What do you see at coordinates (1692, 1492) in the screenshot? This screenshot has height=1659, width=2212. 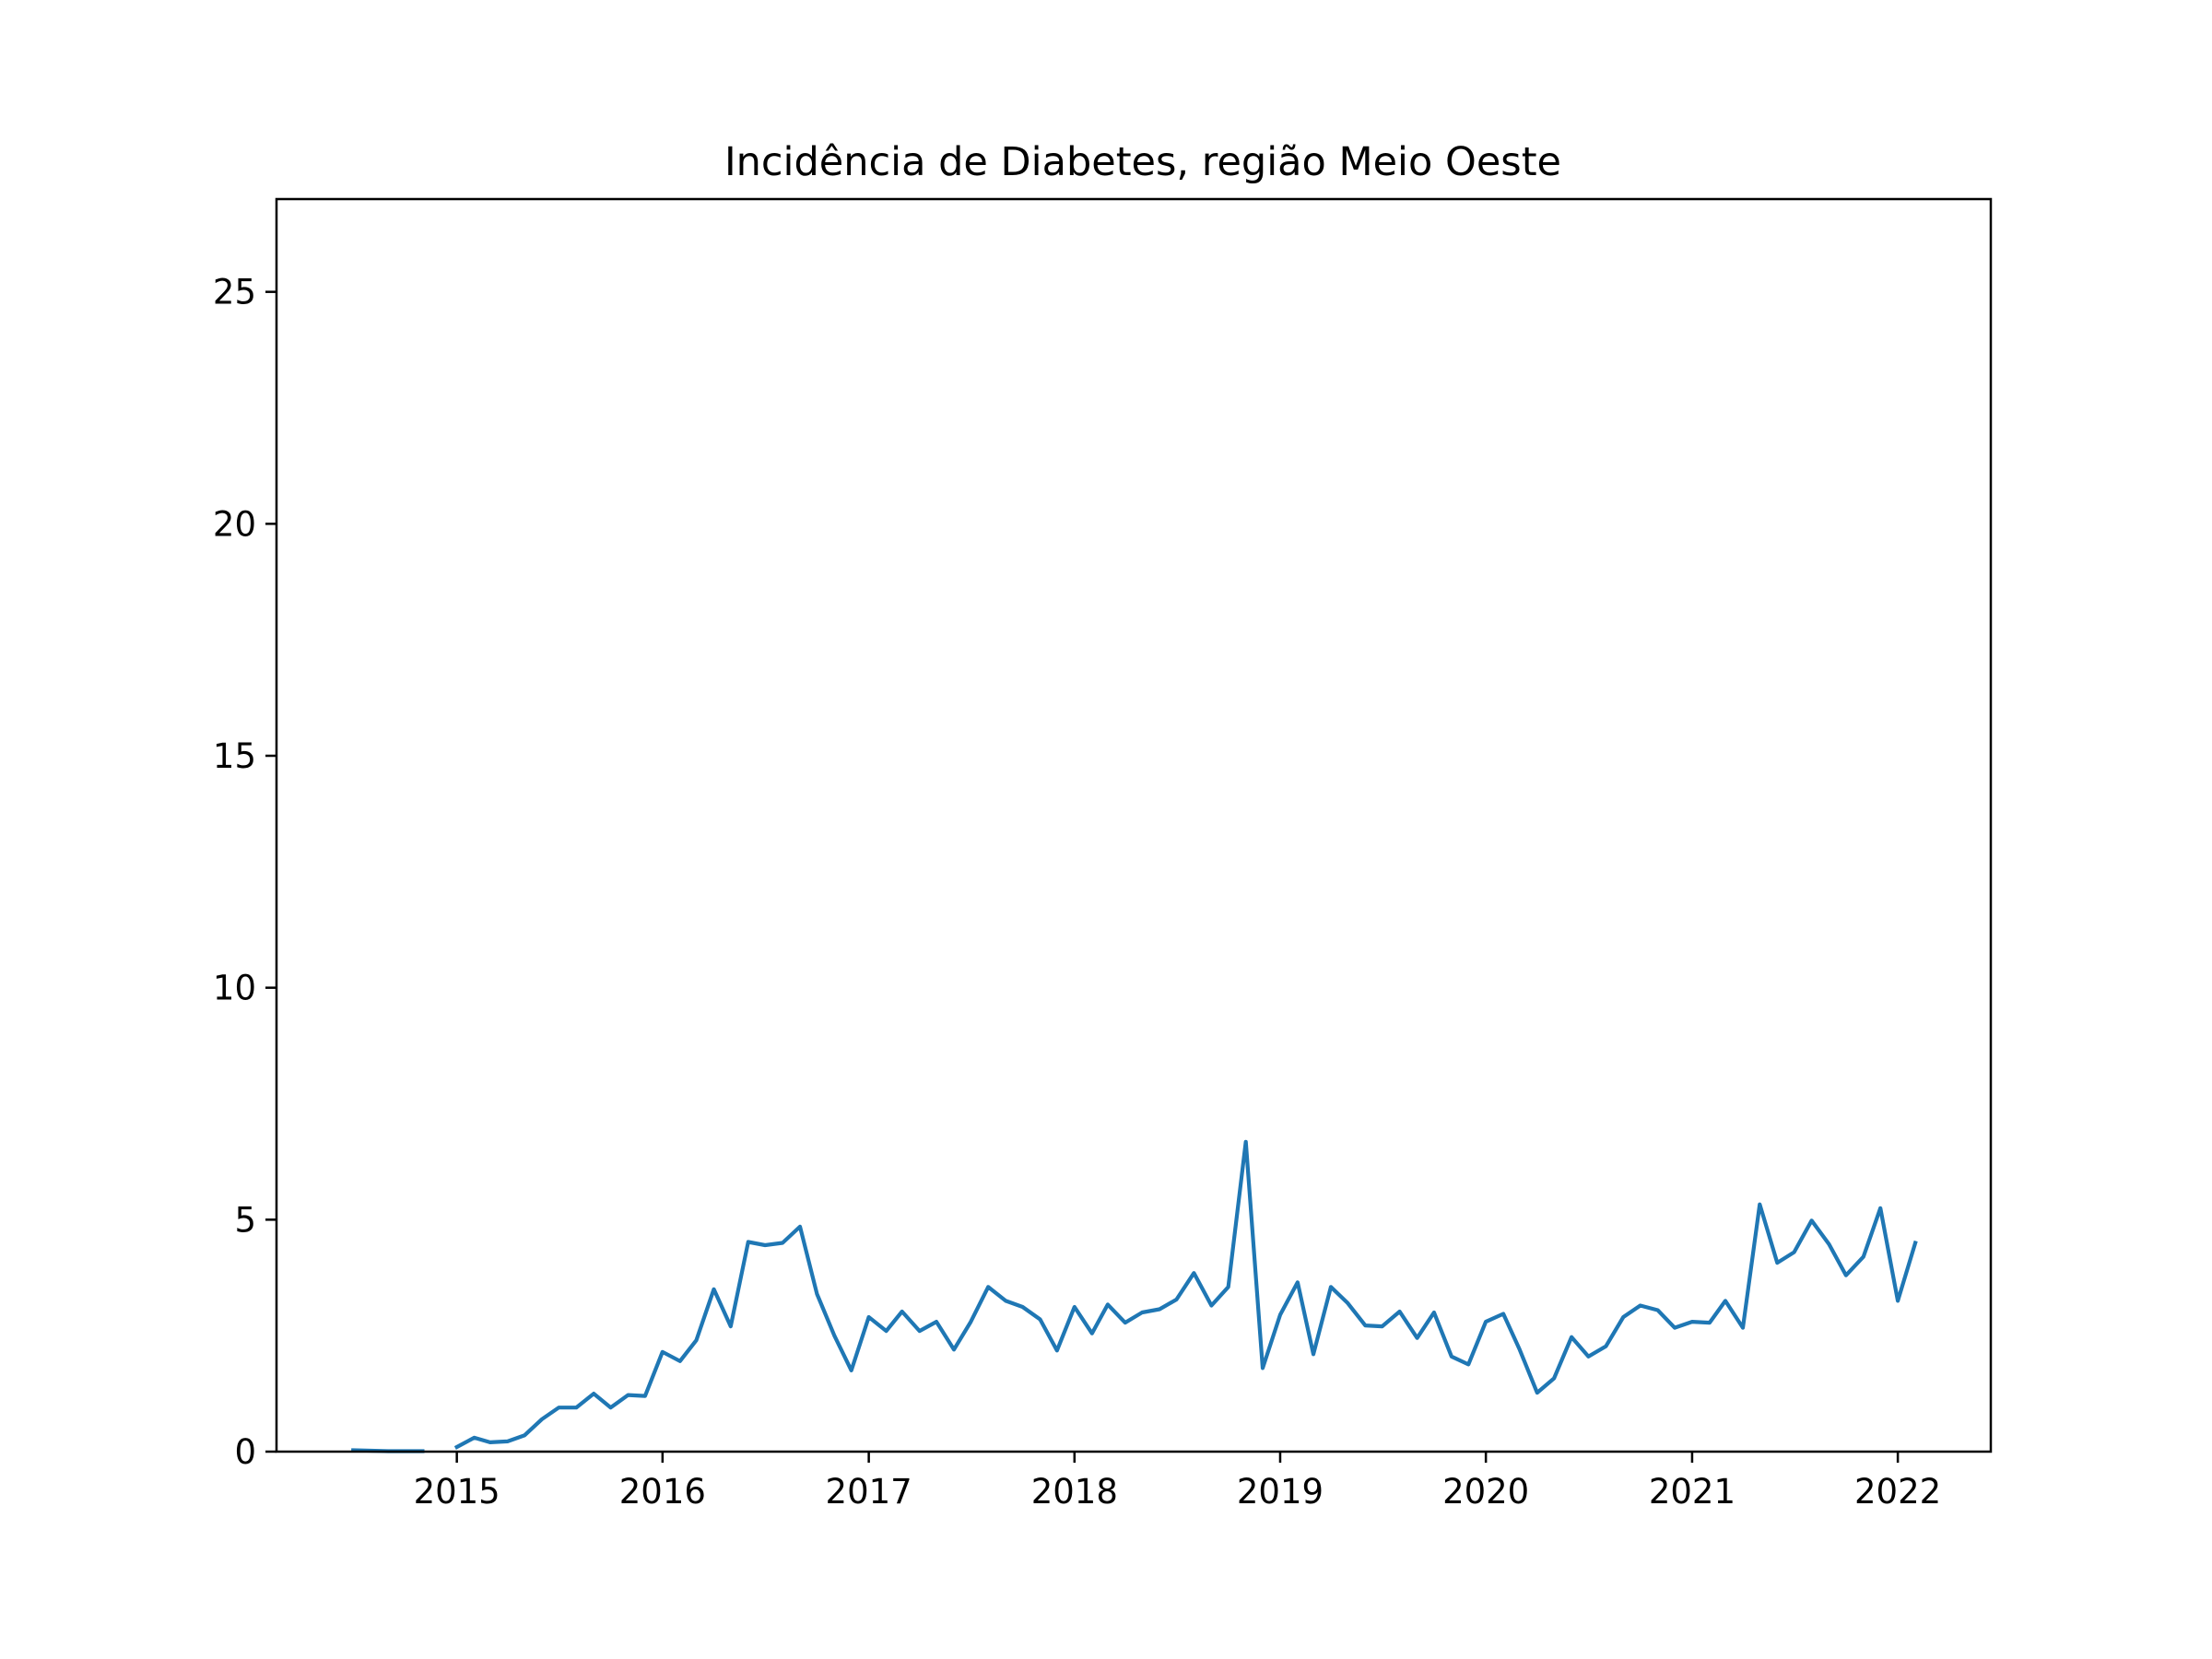 I see `x-tick-label: 2021` at bounding box center [1692, 1492].